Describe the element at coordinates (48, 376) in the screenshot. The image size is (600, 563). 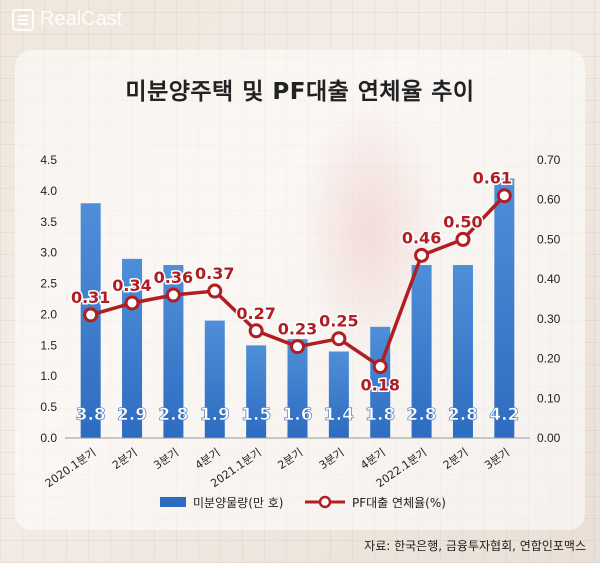
I see `y-left-tick-label: 1.0` at that location.